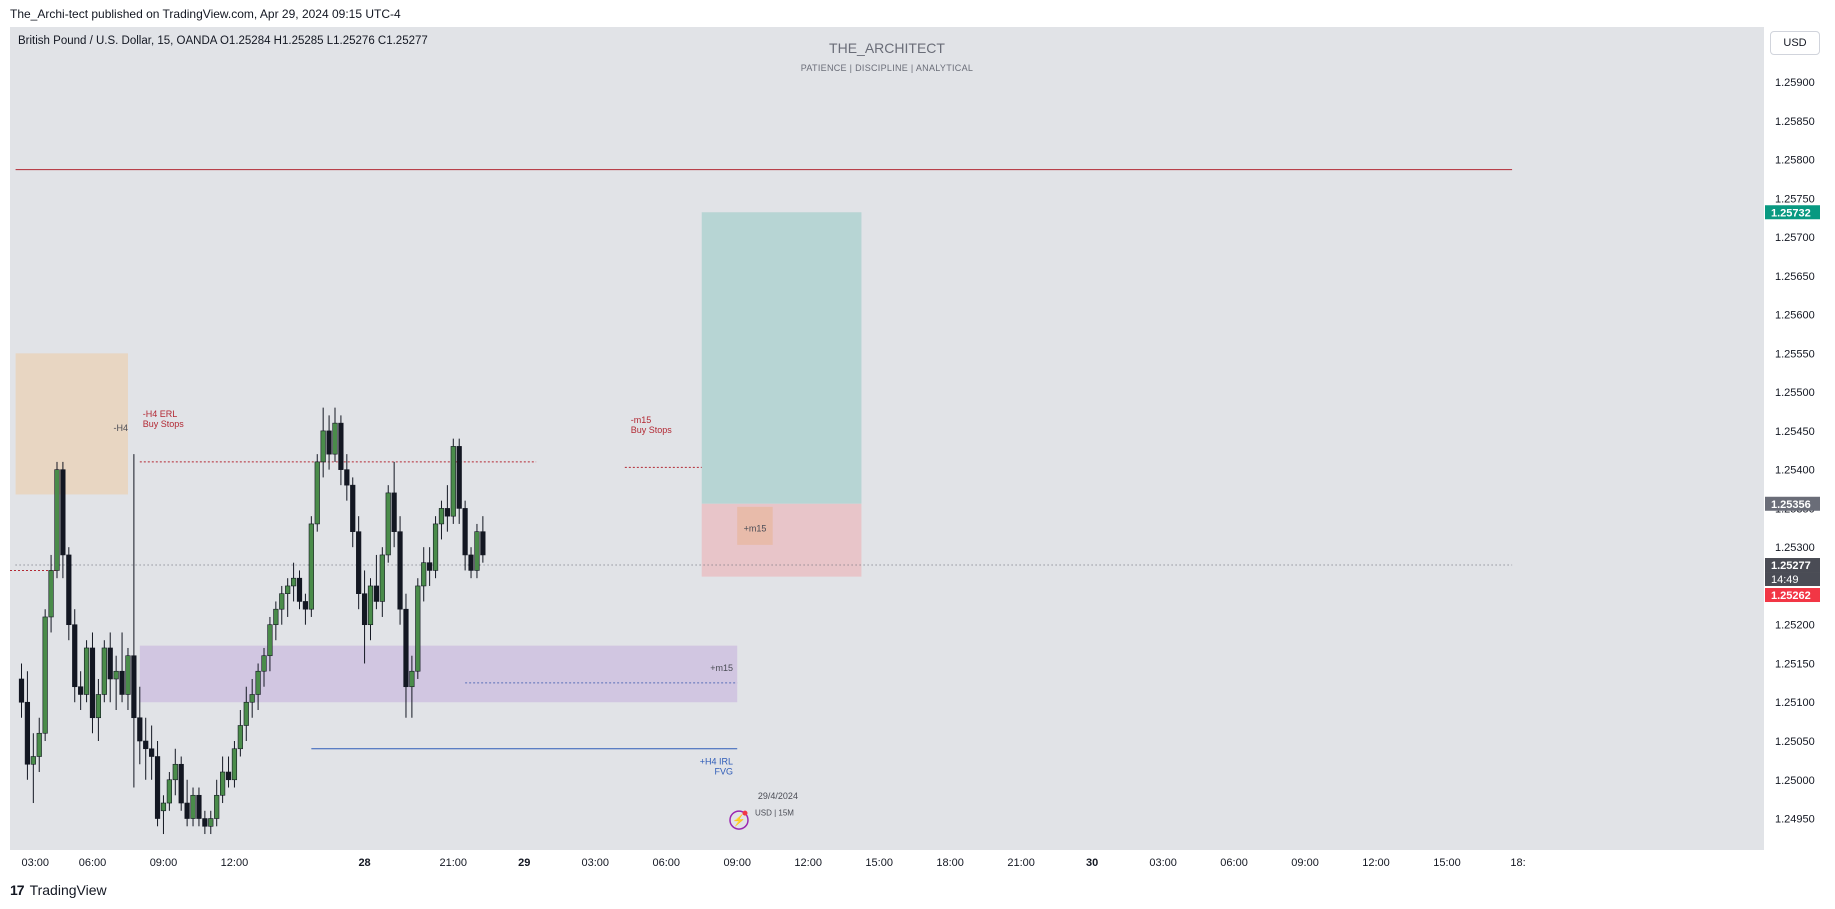 The width and height of the screenshot is (1835, 909). Describe the element at coordinates (364, 863) in the screenshot. I see `time-tick-label: 28` at that location.